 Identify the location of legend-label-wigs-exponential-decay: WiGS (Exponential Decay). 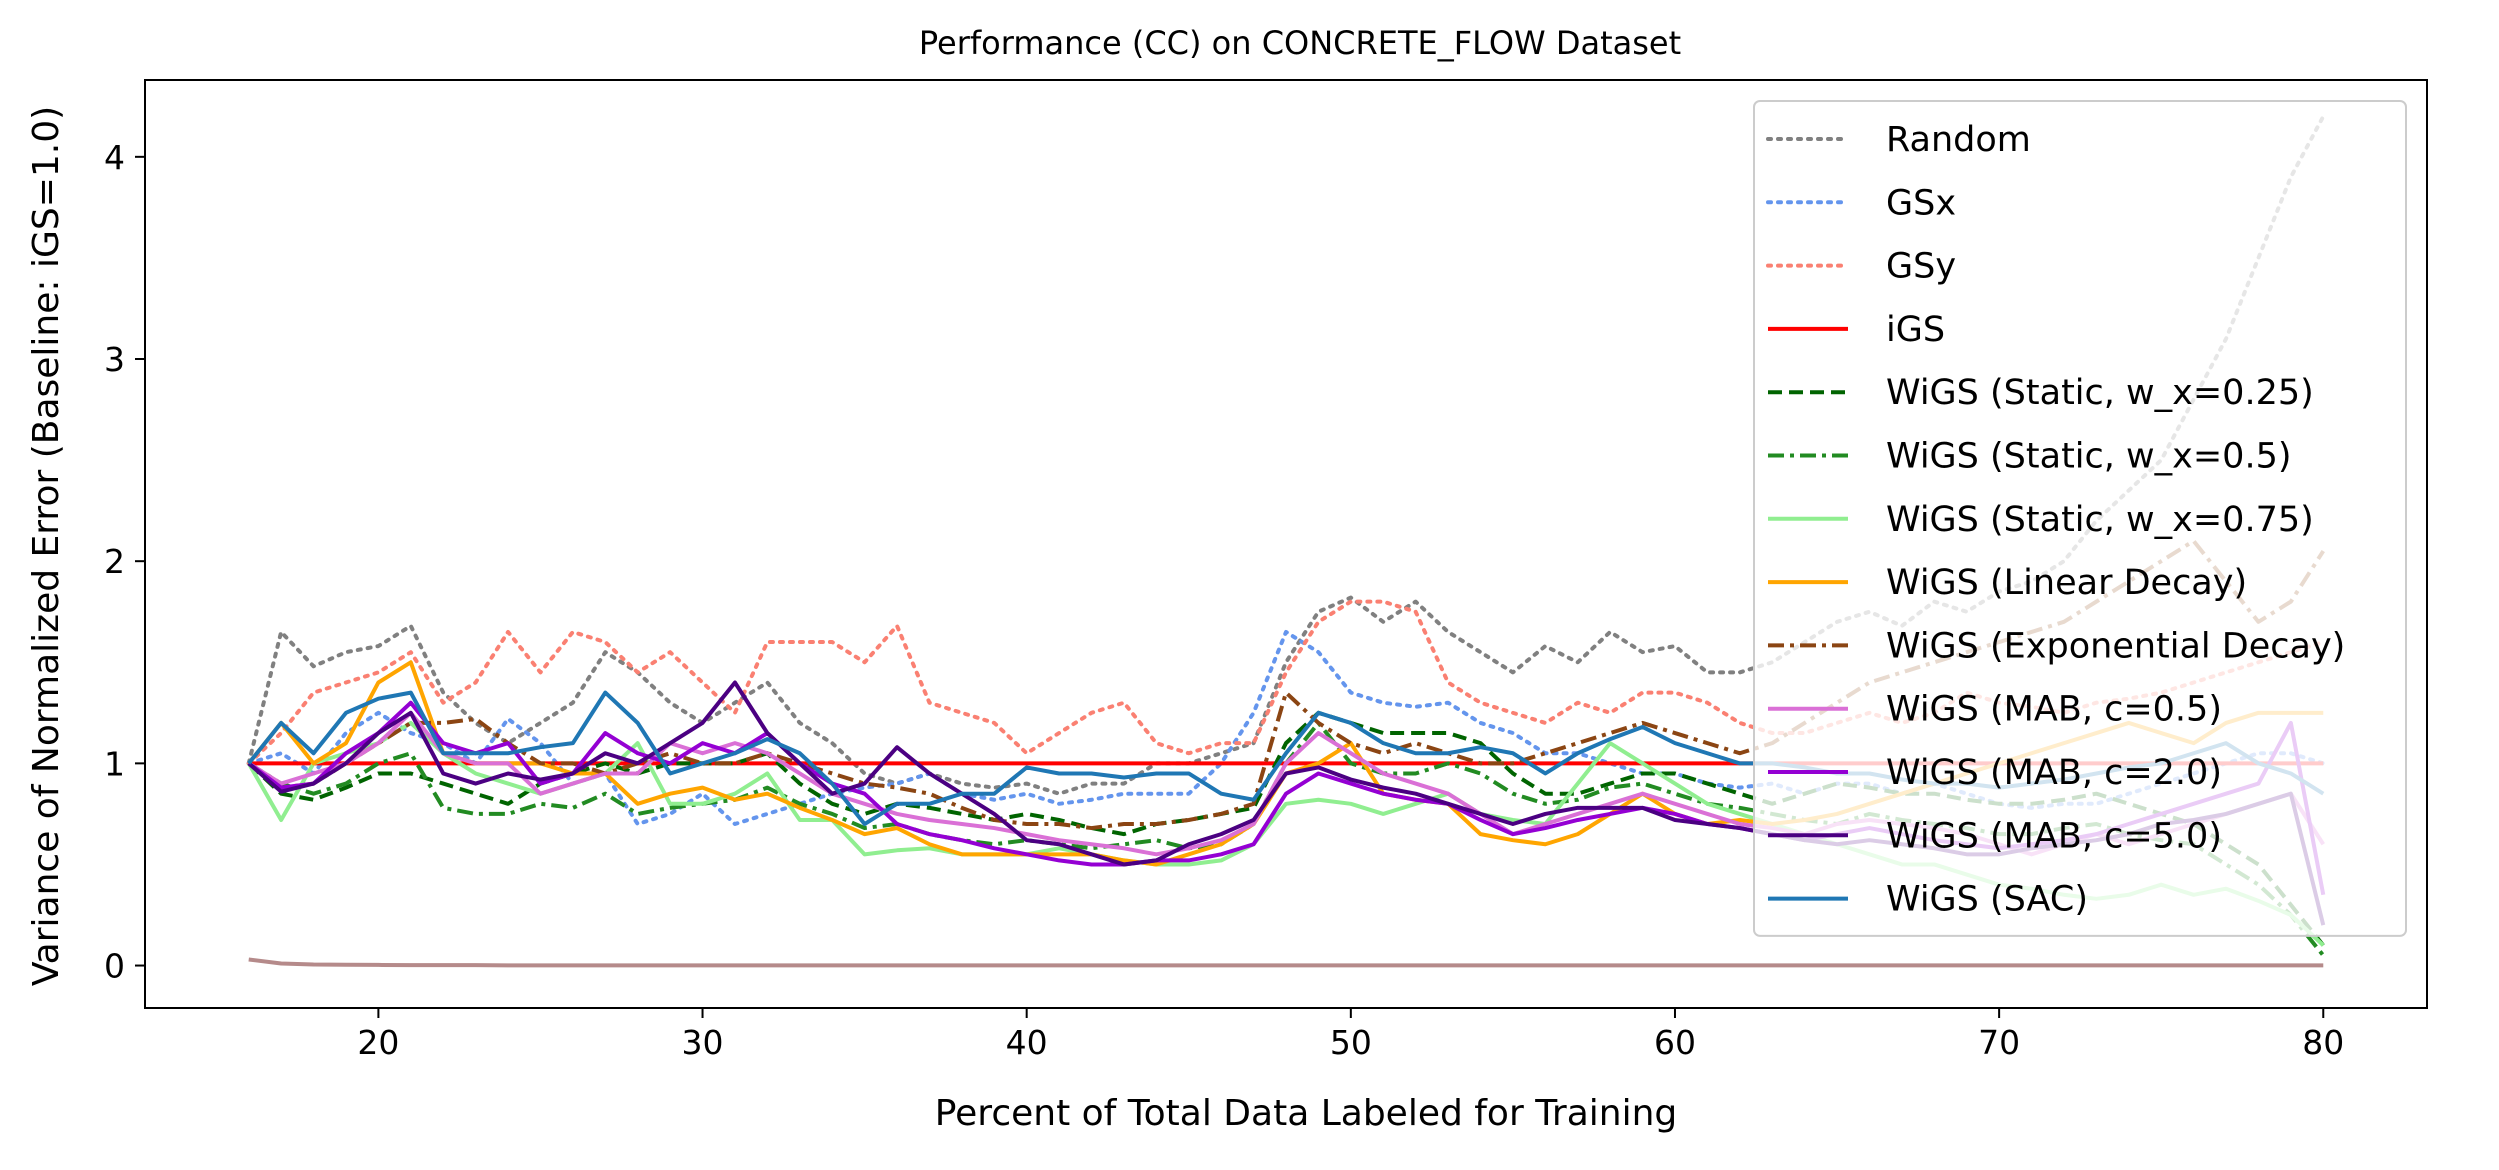
(2115, 646).